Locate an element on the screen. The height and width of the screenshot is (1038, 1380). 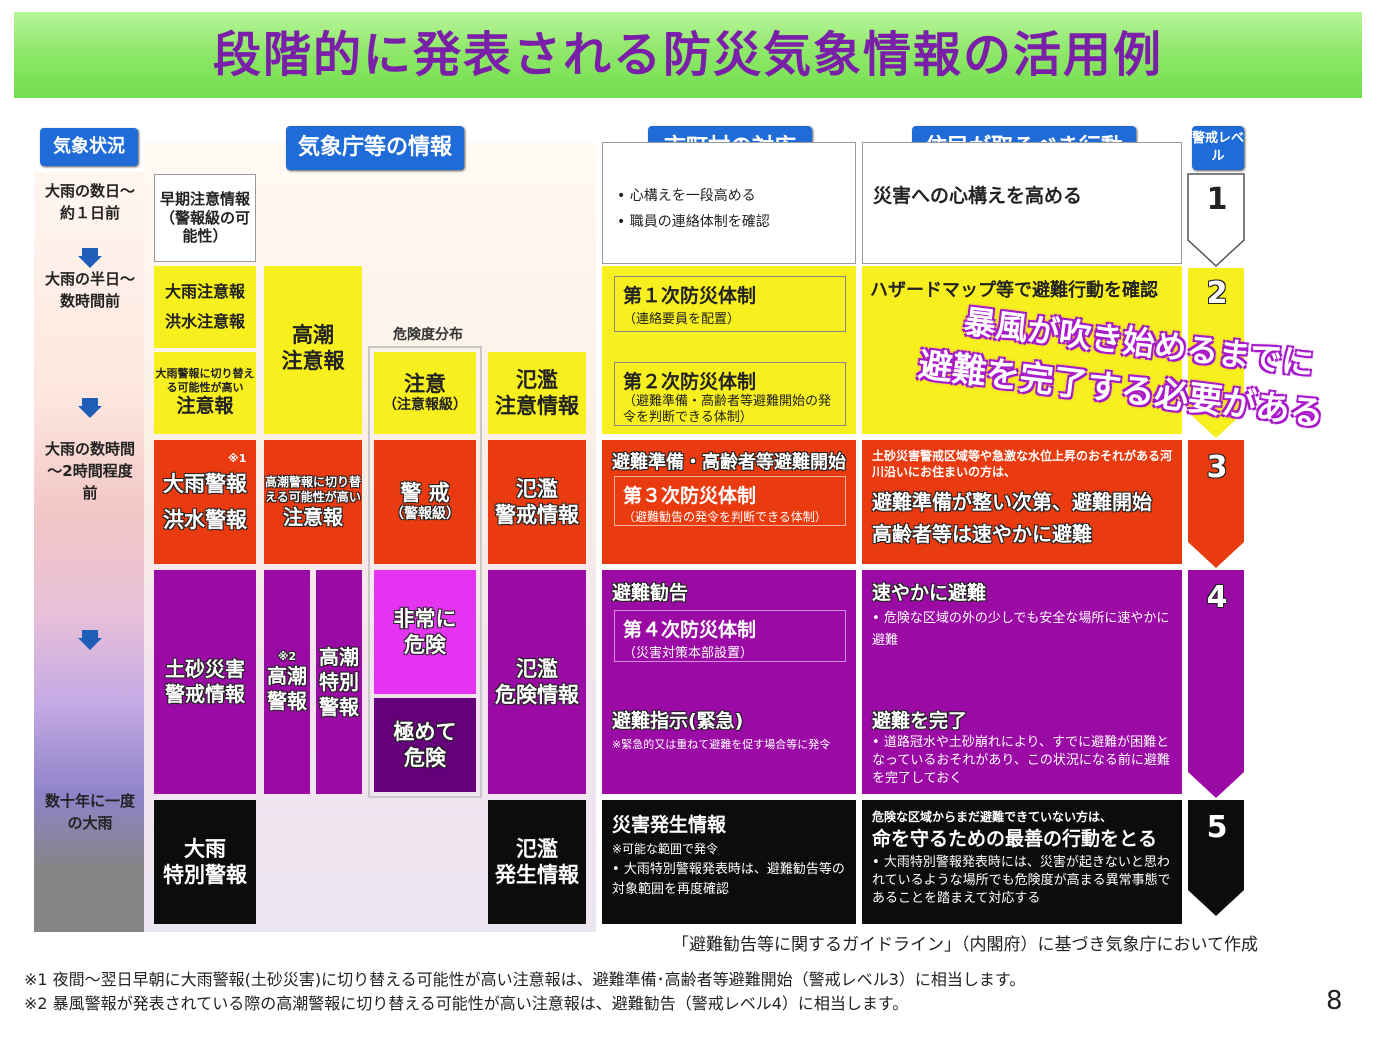
risk-alert-sub: （警報級） is located at coordinates (425, 514).